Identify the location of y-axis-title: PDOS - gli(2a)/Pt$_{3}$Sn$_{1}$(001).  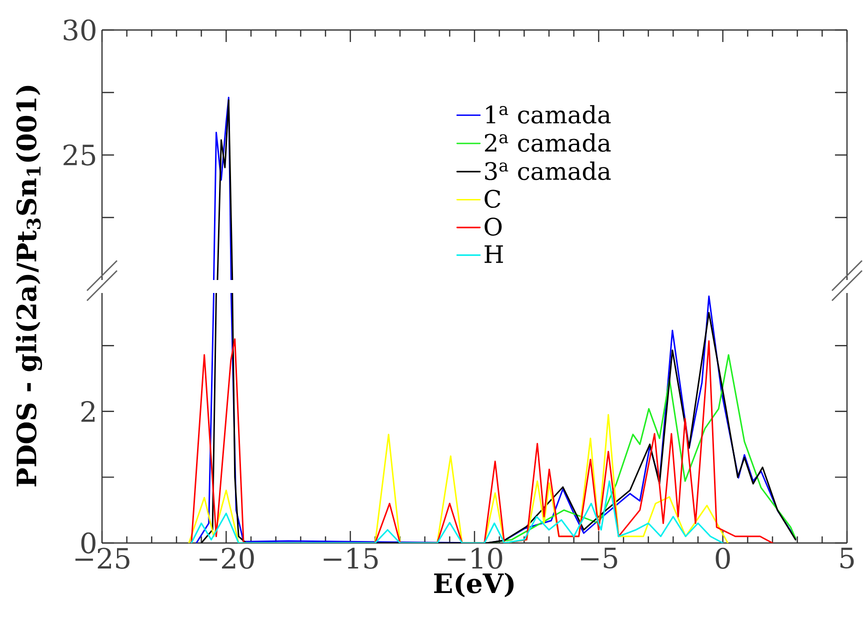
(29, 286).